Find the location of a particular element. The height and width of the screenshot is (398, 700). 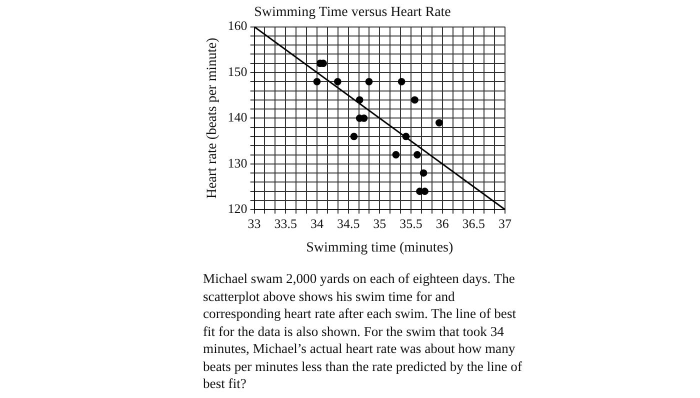

x-tick-label: 33.5 is located at coordinates (286, 223).